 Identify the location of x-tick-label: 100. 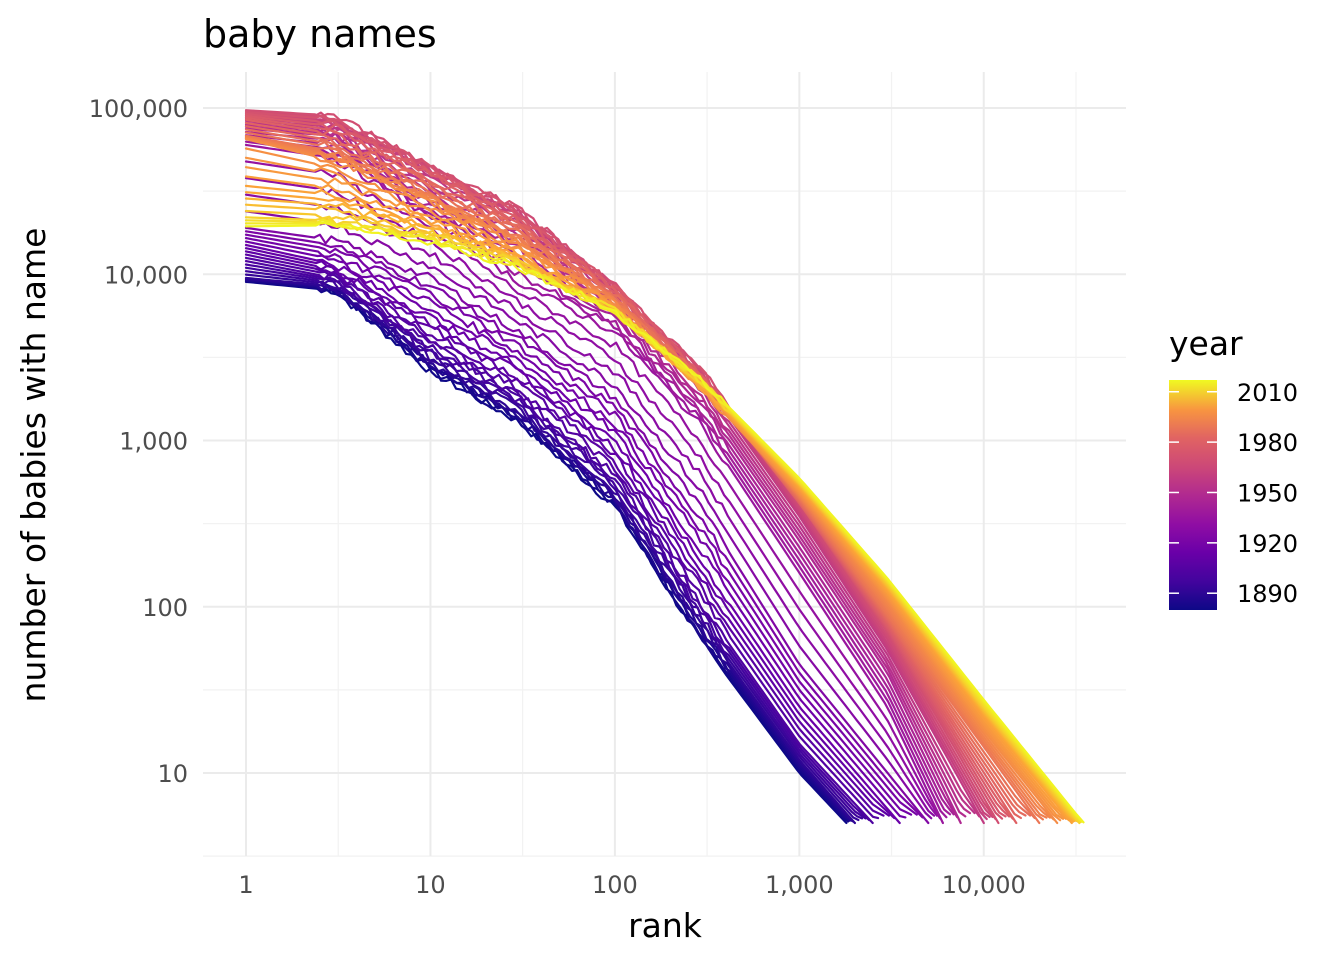
(615, 885).